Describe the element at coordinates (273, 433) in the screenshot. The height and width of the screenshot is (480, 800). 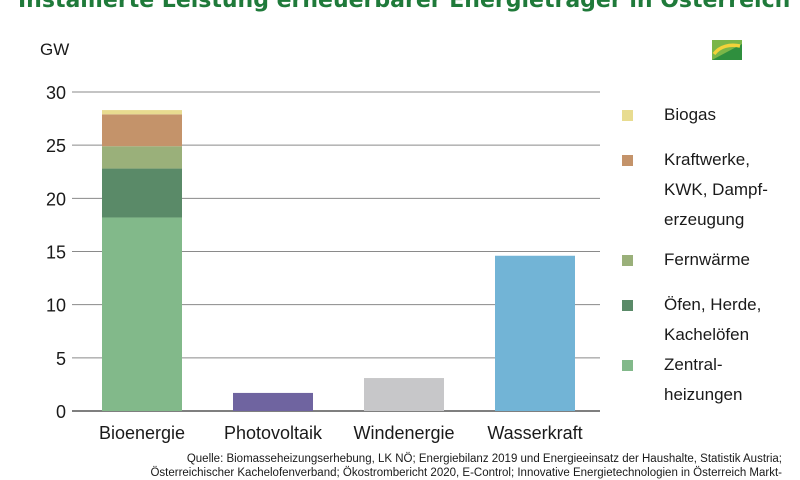
I see `x-tick-label: Photovoltaik` at that location.